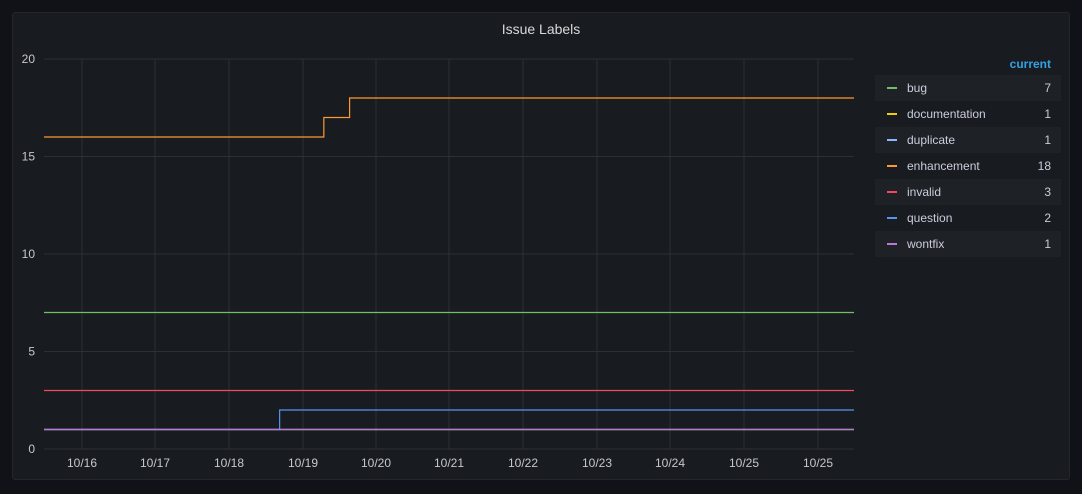 This screenshot has width=1082, height=494. I want to click on y-tick-label: 0, so click(31, 449).